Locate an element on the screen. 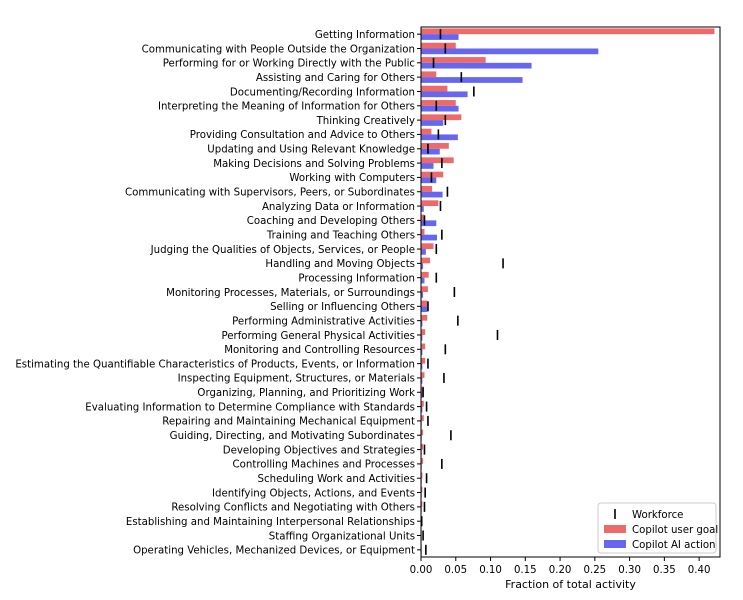 Image resolution: width=743 pixels, height=600 pixels. y-tick-label: Performing Administrative Activities is located at coordinates (323, 321).